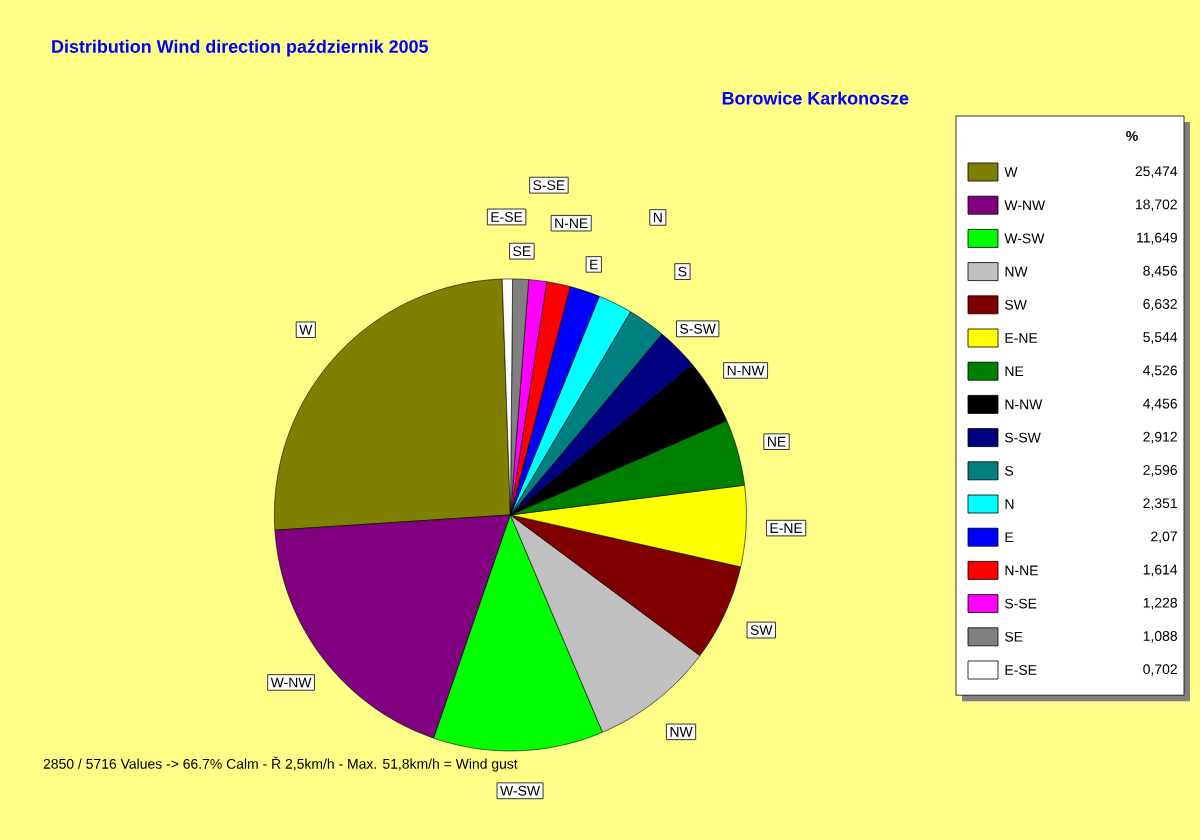 This screenshot has width=1200, height=840. What do you see at coordinates (240, 48) in the screenshot?
I see `chart-title: Distribution Wind direction październik 2005` at bounding box center [240, 48].